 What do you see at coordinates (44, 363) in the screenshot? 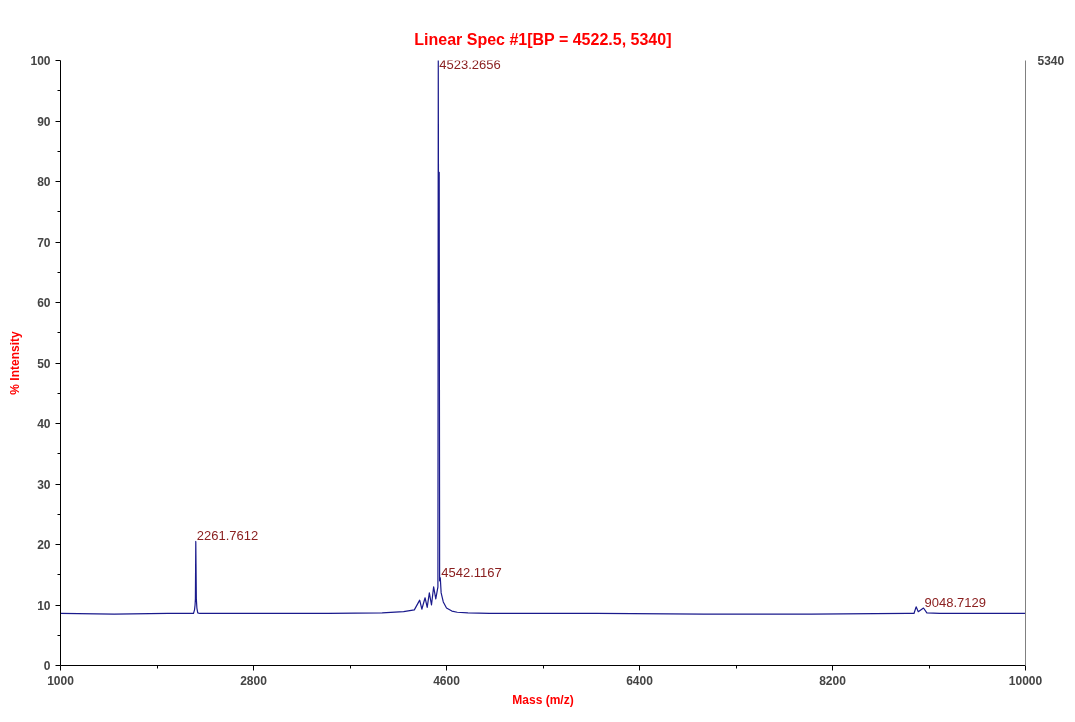
I see `y-tick-label: 50` at bounding box center [44, 363].